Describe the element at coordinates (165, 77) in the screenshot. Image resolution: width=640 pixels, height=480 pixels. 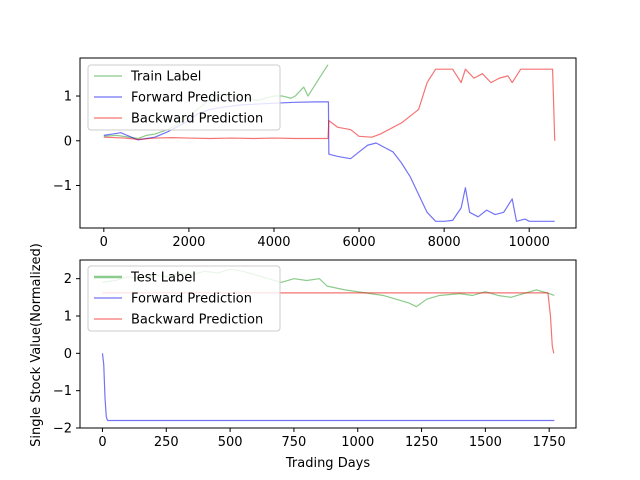
I see `legend-label-train-label: Train Label` at that location.